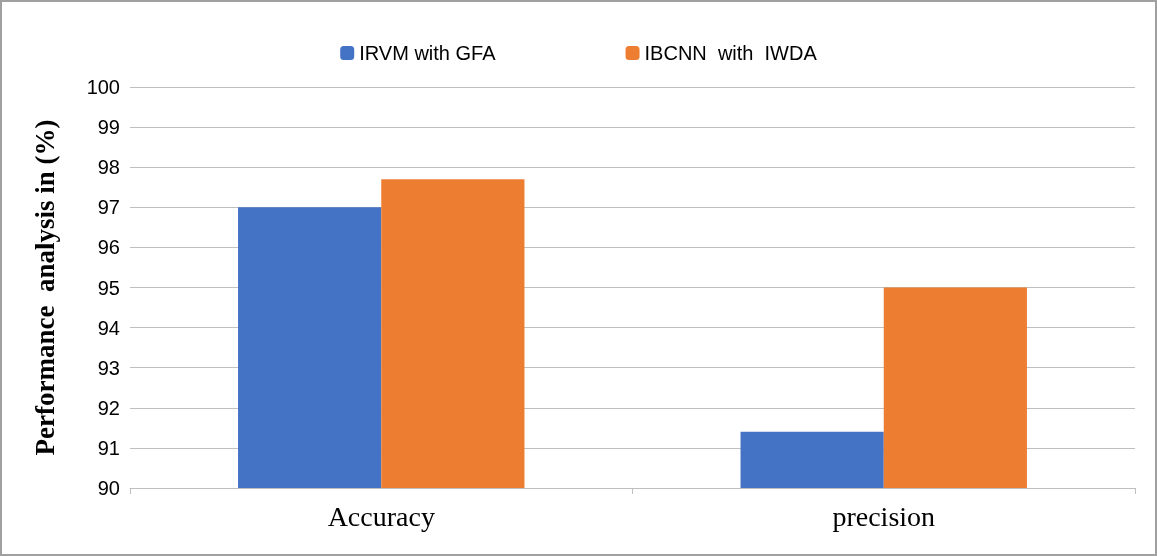  What do you see at coordinates (108, 488) in the screenshot?
I see `y-tick-label: 90` at bounding box center [108, 488].